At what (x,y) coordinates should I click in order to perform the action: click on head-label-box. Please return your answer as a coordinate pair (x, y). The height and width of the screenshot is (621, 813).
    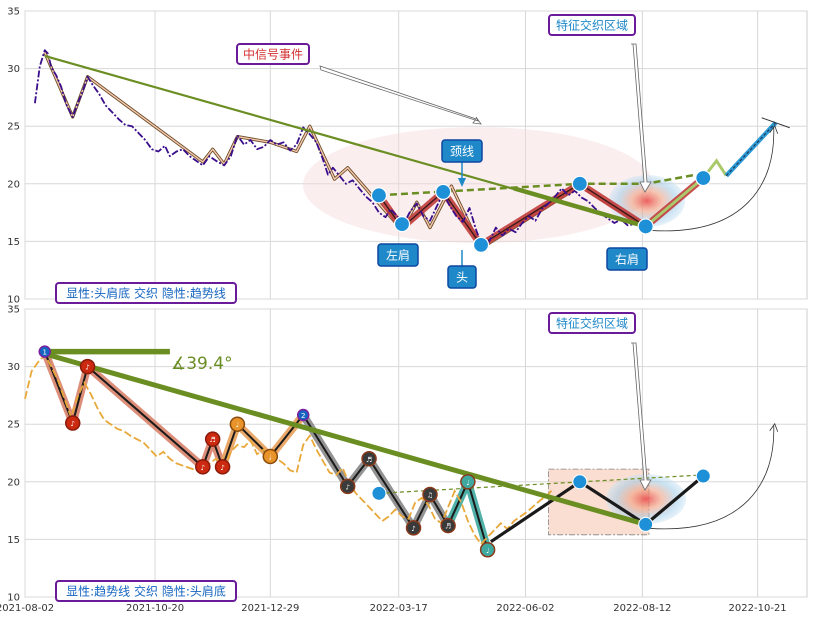
    Looking at the image, I should click on (462, 277).